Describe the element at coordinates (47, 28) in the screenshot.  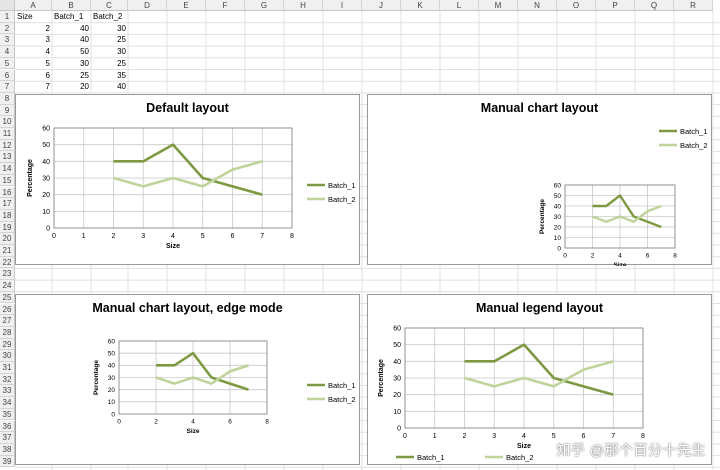
I see `table-cell: 2` at that location.